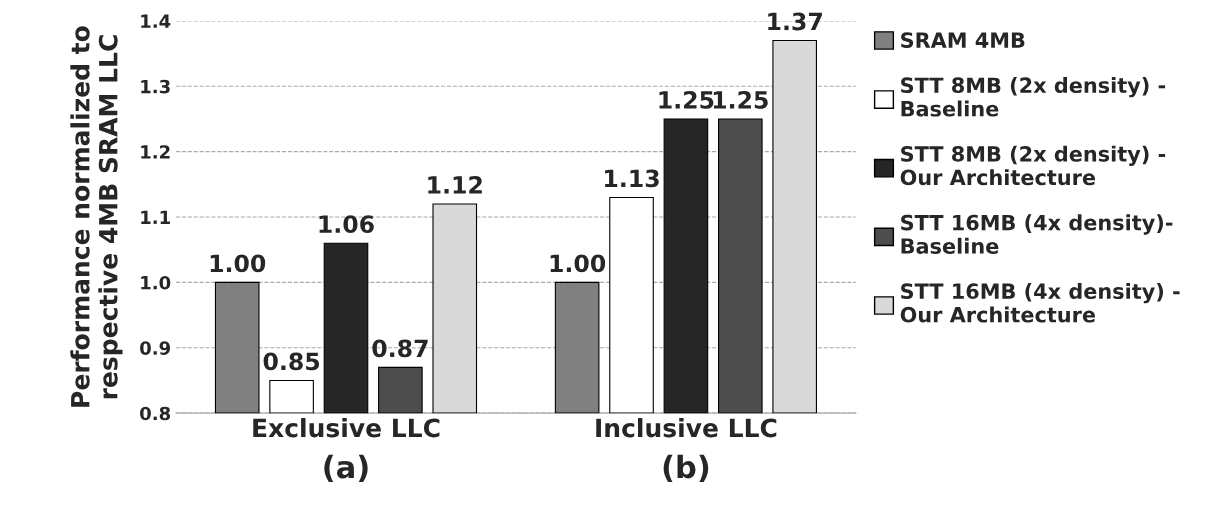  What do you see at coordinates (795, 21) in the screenshot?
I see `data-label: 1.37` at bounding box center [795, 21].